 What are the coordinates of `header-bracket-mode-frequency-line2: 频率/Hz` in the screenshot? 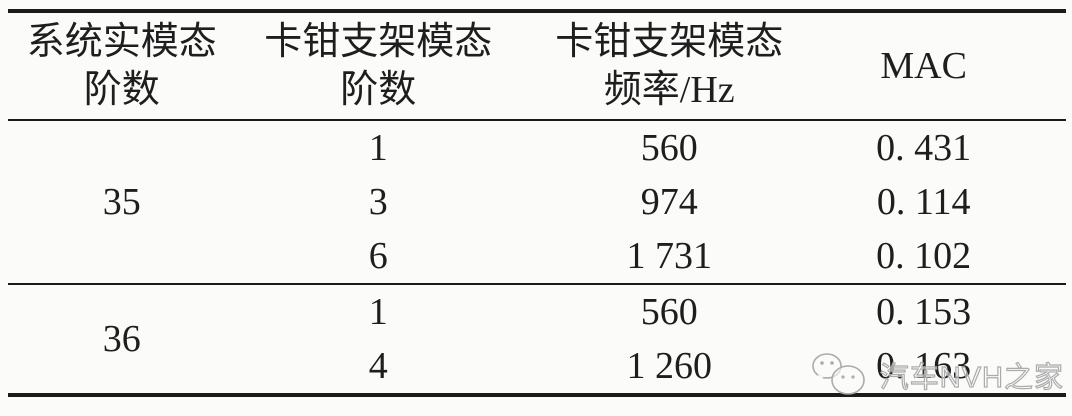 It's located at (669, 90).